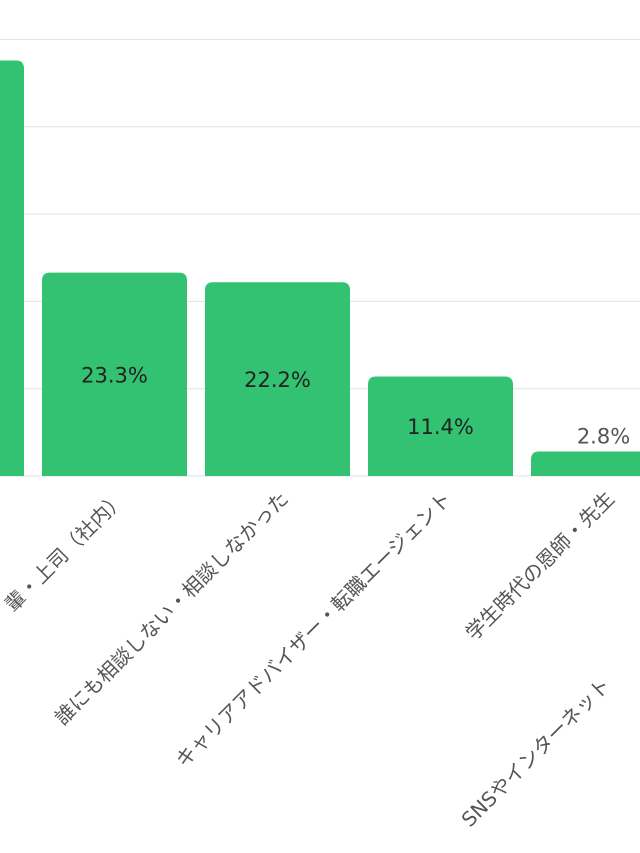 The image size is (640, 853). I want to click on category-label: 学生時代の恩師・先生, so click(540, 566).